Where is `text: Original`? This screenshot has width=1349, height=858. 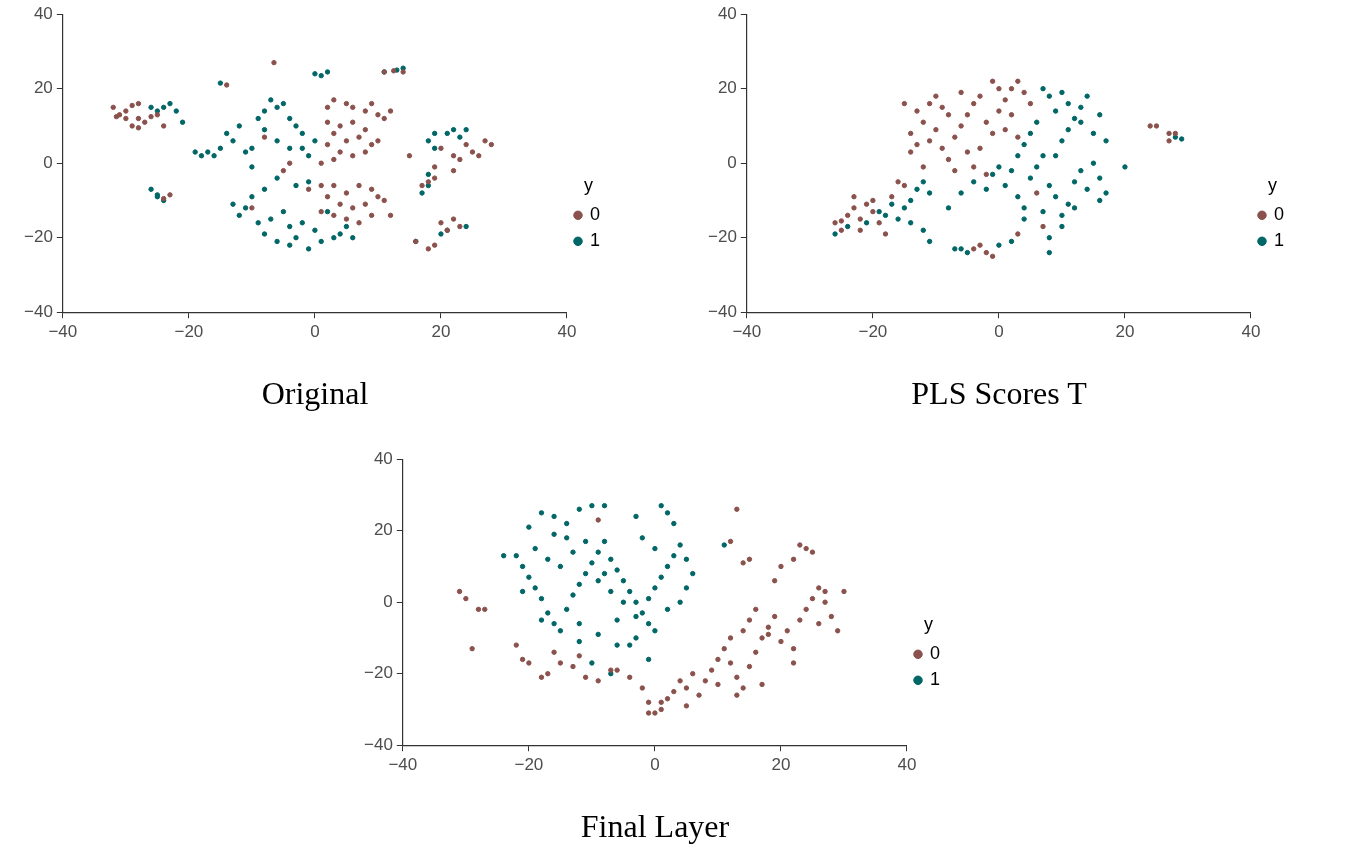
text: Original is located at coordinates (315, 393).